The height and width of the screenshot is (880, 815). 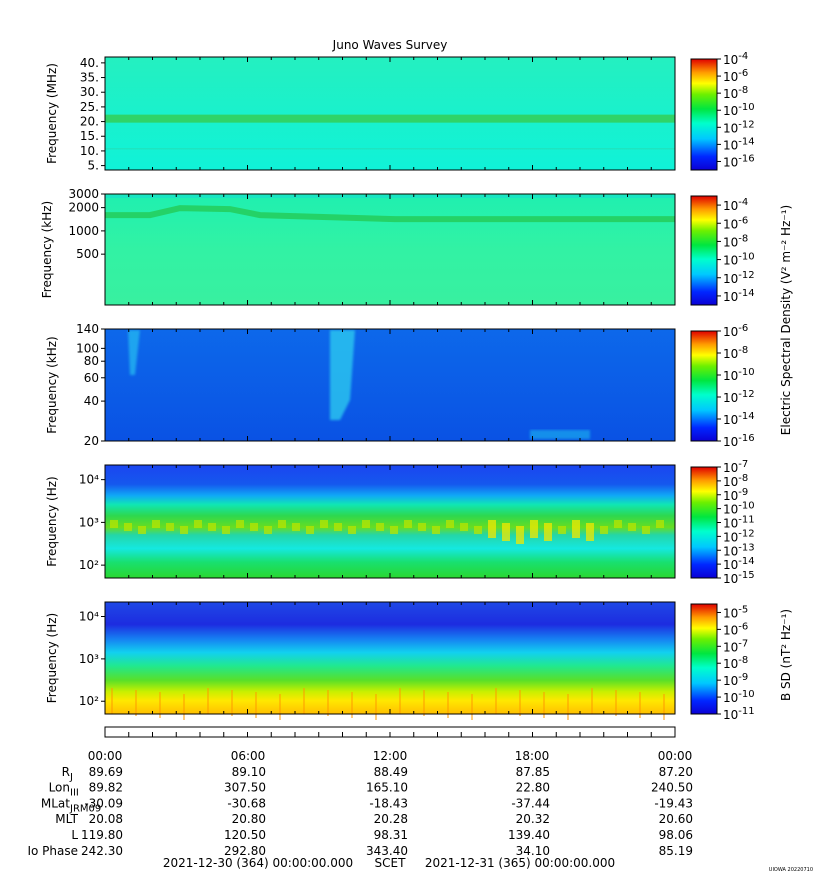 I want to click on colorbar-tick-label: 10⁻⁷, so click(x=735, y=646).